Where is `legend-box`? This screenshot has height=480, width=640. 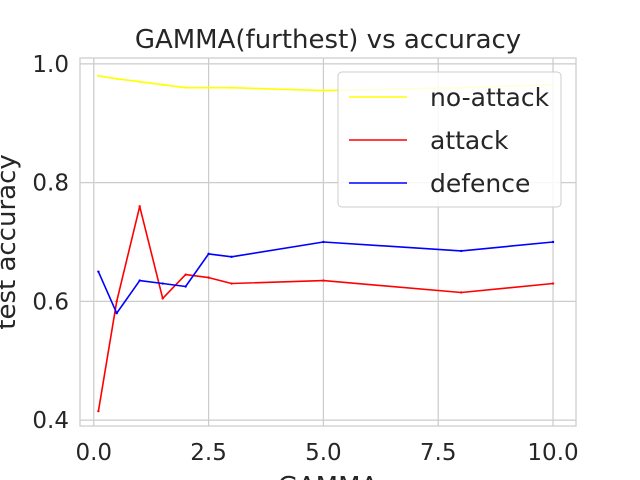 legend-box is located at coordinates (449, 139).